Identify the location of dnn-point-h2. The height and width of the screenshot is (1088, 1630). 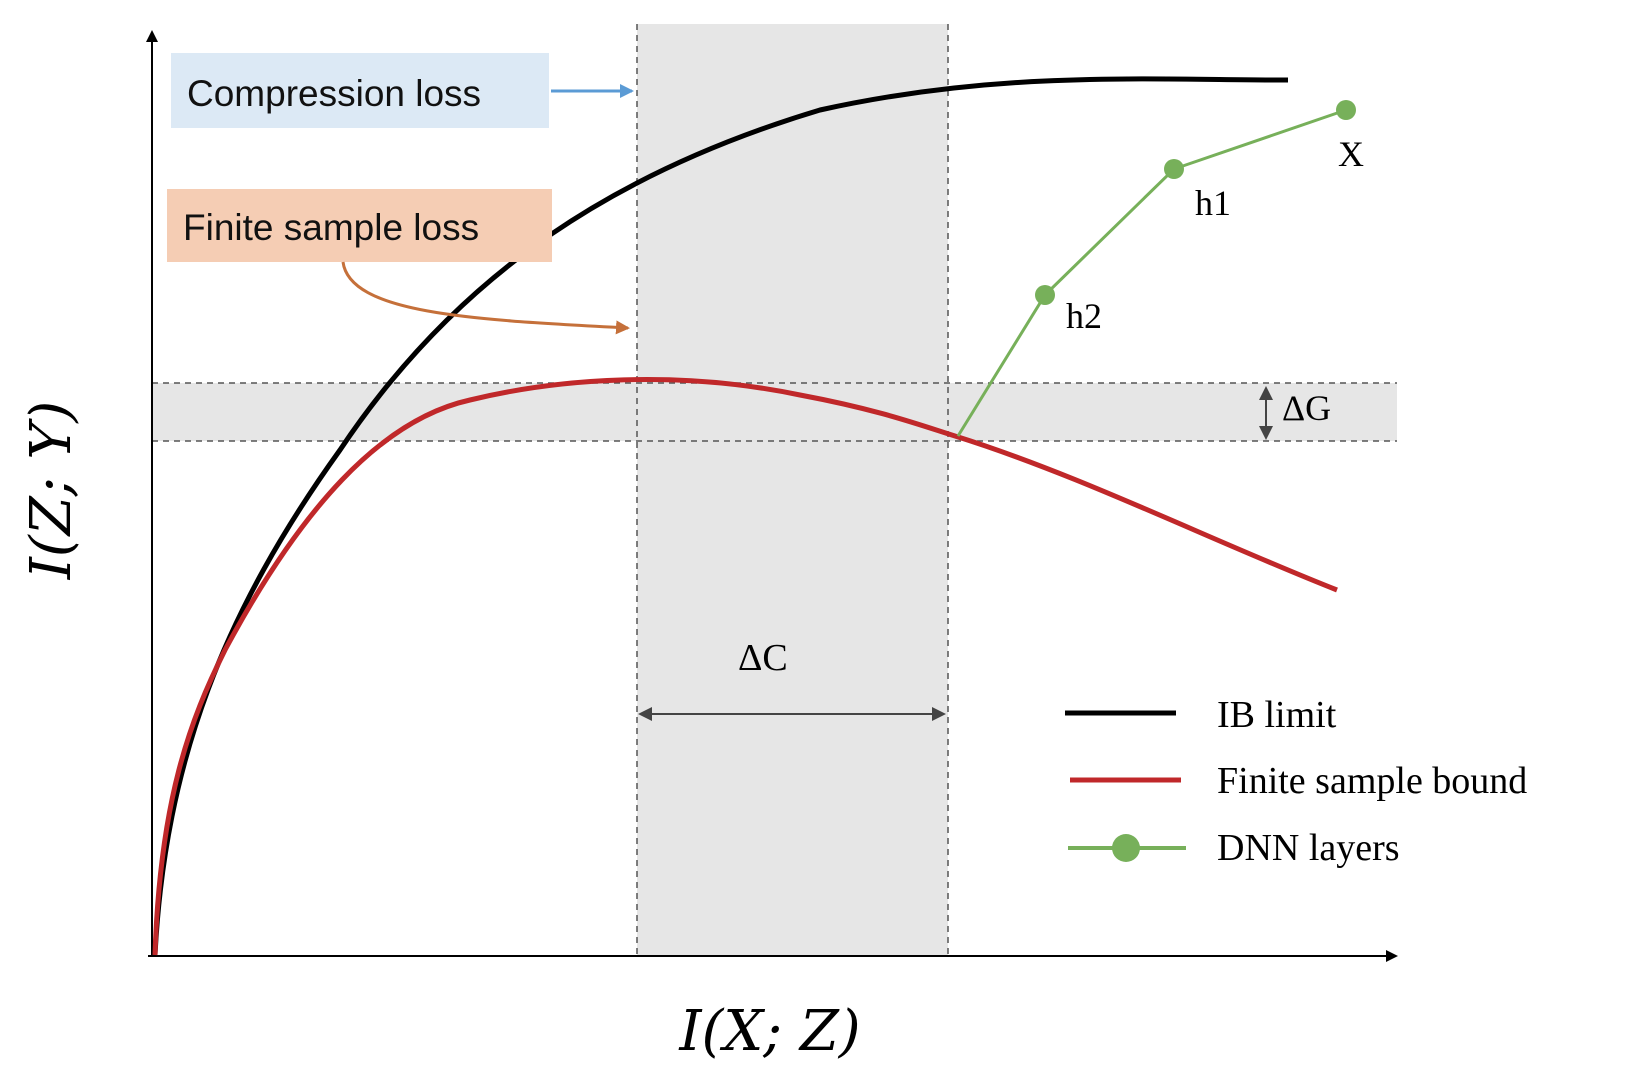
(1045, 295).